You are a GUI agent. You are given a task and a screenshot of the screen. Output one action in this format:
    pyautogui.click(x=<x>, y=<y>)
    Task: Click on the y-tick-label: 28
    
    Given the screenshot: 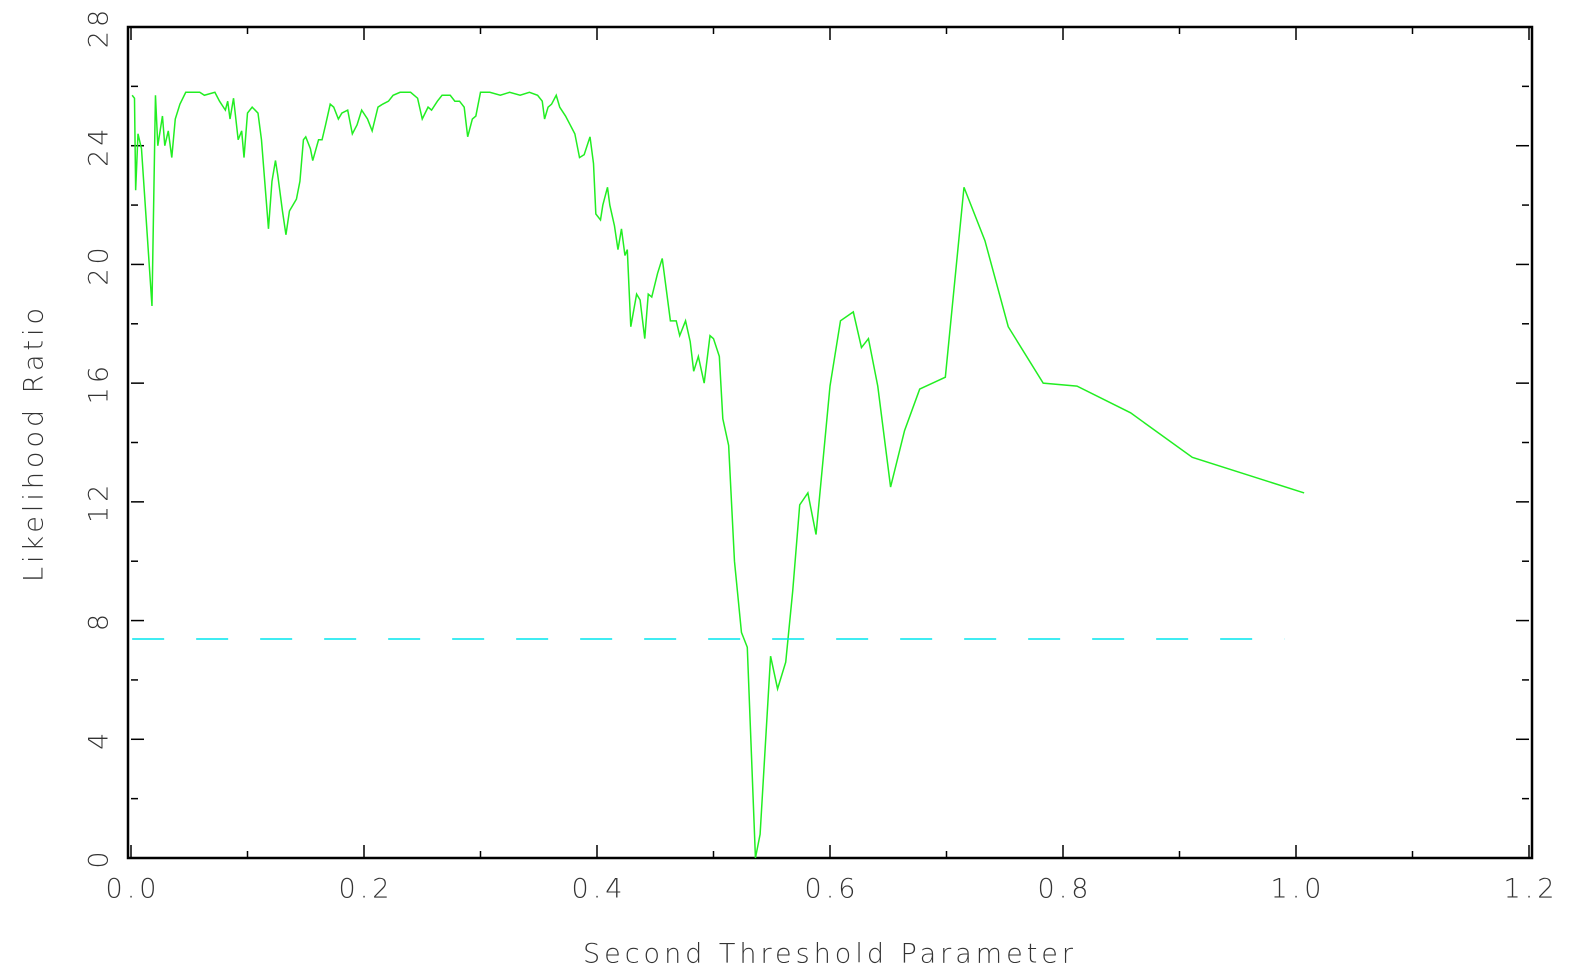 What is the action you would take?
    pyautogui.click(x=99, y=27)
    